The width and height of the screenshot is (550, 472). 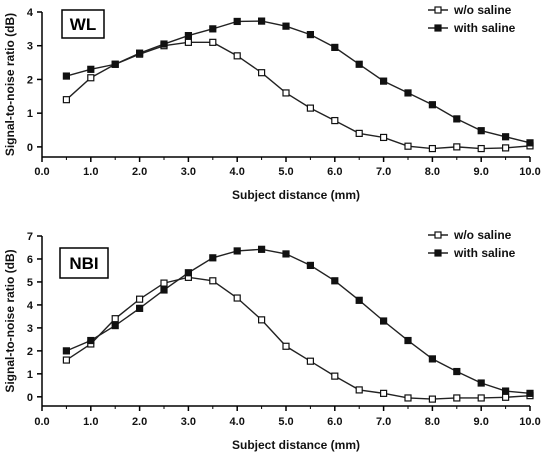 I want to click on y-tick-label: 4, so click(x=30, y=13).